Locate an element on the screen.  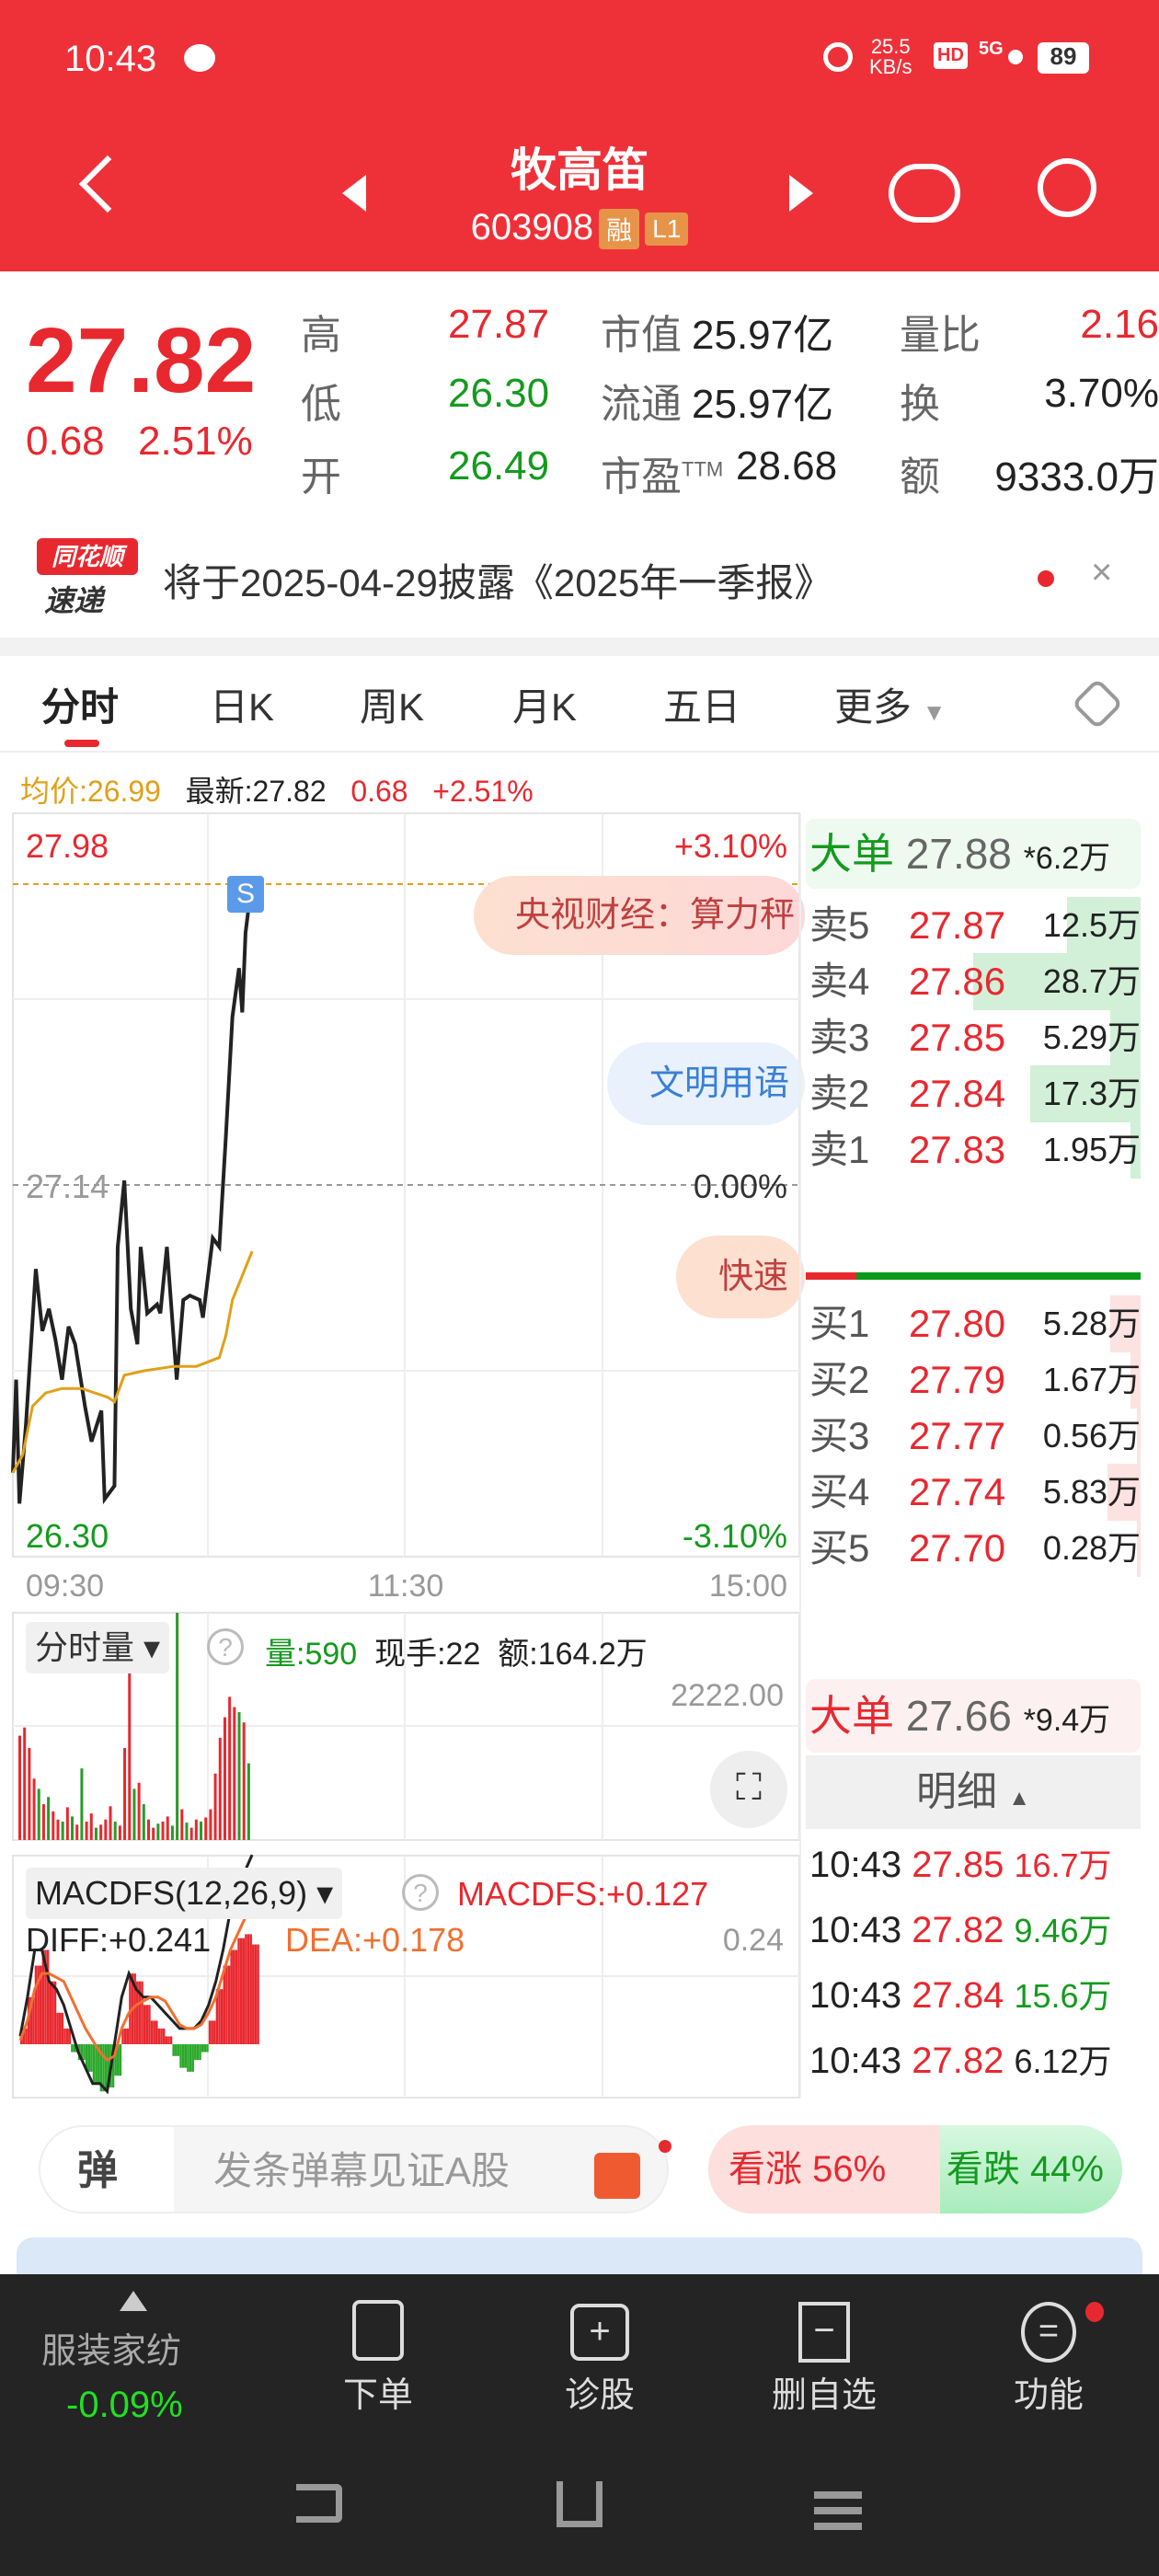
ask-row: 卖2 27.84 17.3万 is located at coordinates (973, 1093).